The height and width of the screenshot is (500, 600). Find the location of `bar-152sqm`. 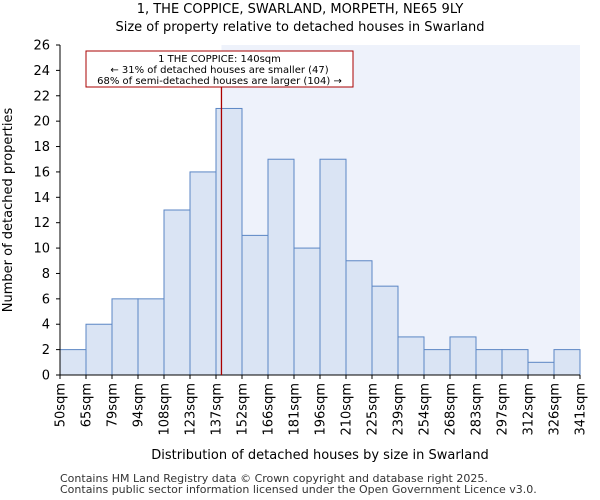

bar-152sqm is located at coordinates (255, 305).